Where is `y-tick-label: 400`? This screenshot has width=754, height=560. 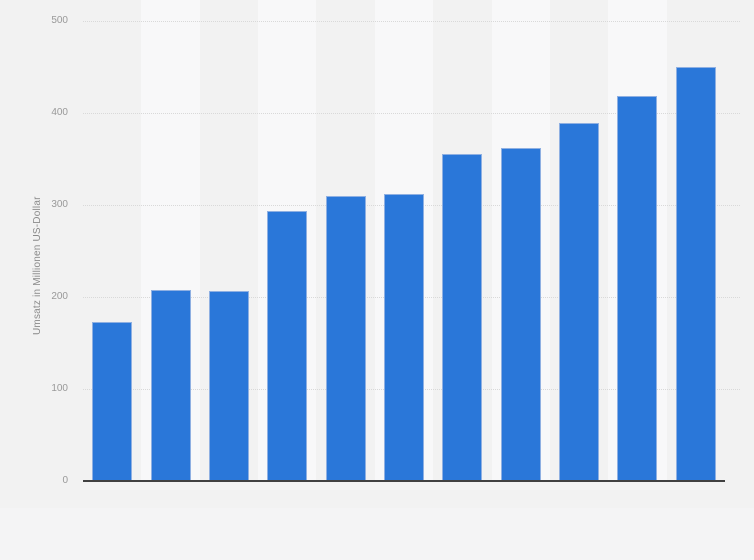 y-tick-label: 400 is located at coordinates (59, 112).